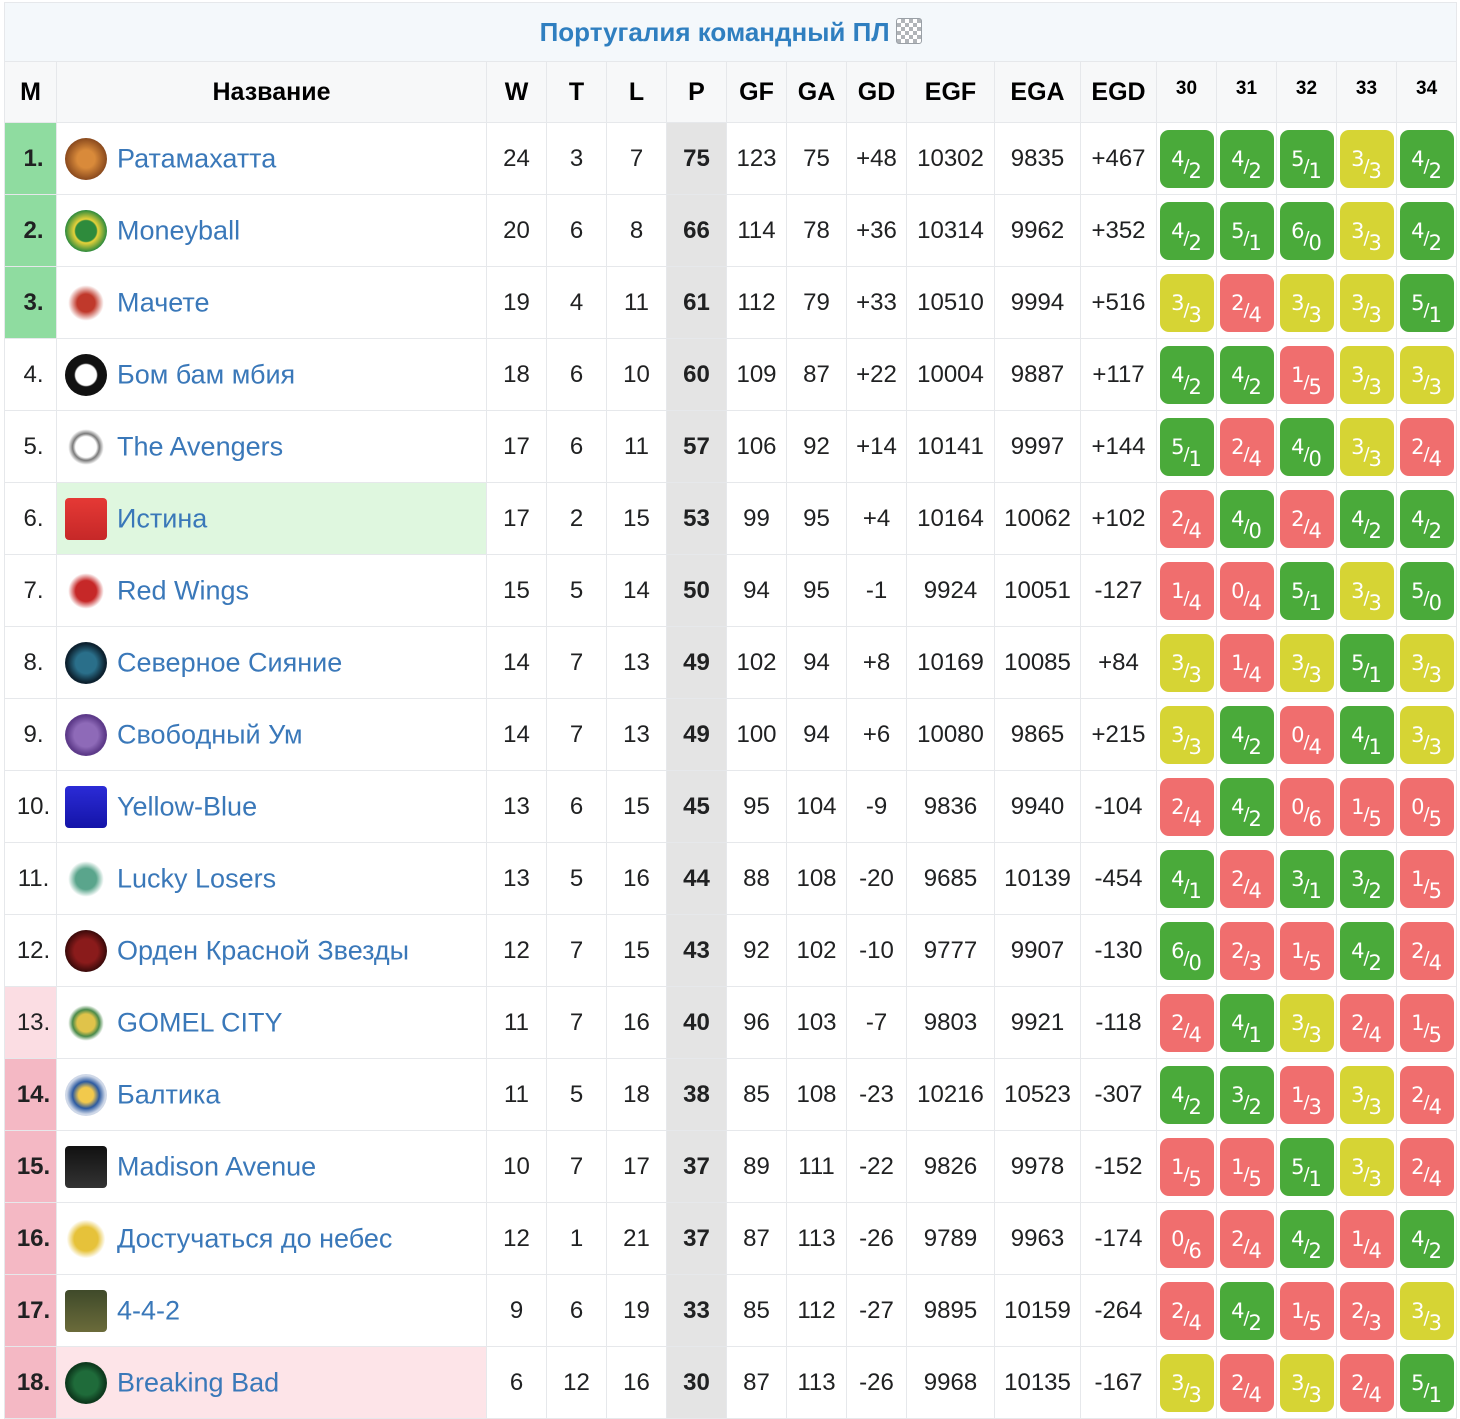 This screenshot has height=1419, width=1460. I want to click on gomel-city-logo, so click(86, 1022).